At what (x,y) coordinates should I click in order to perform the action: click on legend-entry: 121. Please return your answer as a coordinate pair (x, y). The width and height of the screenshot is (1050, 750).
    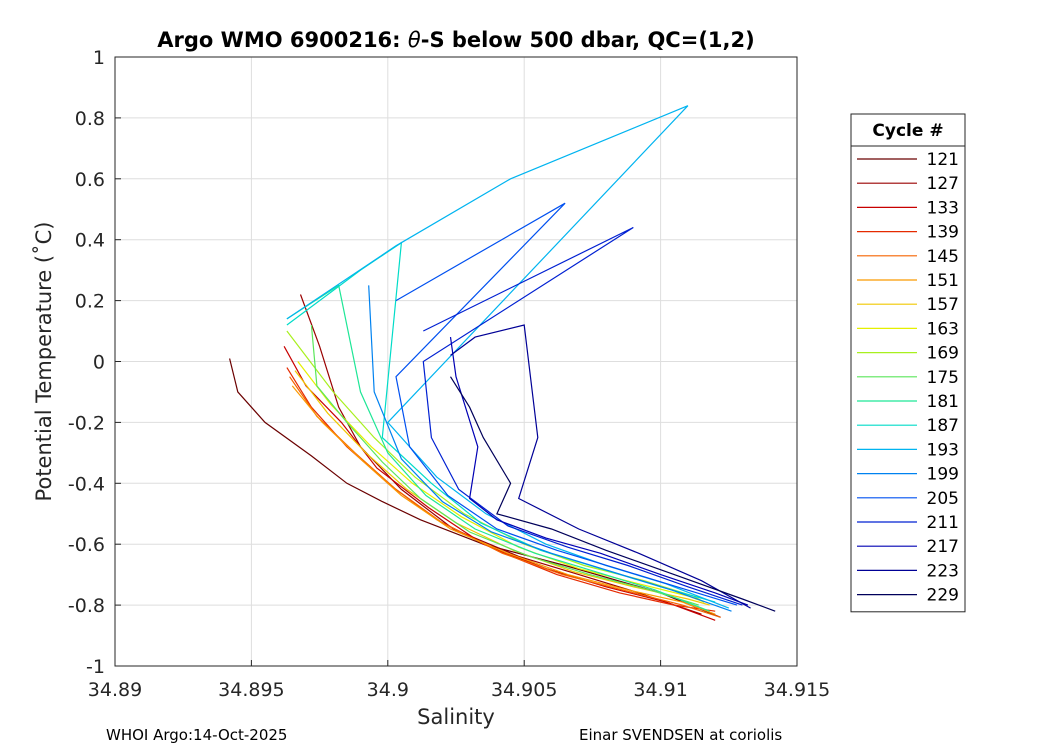
    Looking at the image, I should click on (908, 160).